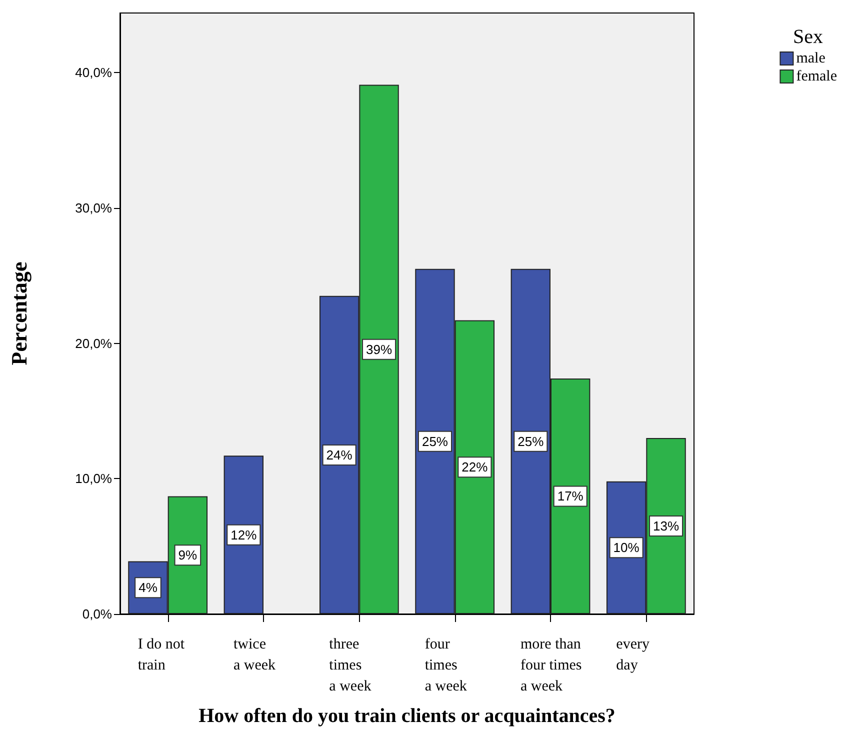 This screenshot has width=844, height=731. Describe the element at coordinates (811, 58) in the screenshot. I see `legend-label: male` at that location.